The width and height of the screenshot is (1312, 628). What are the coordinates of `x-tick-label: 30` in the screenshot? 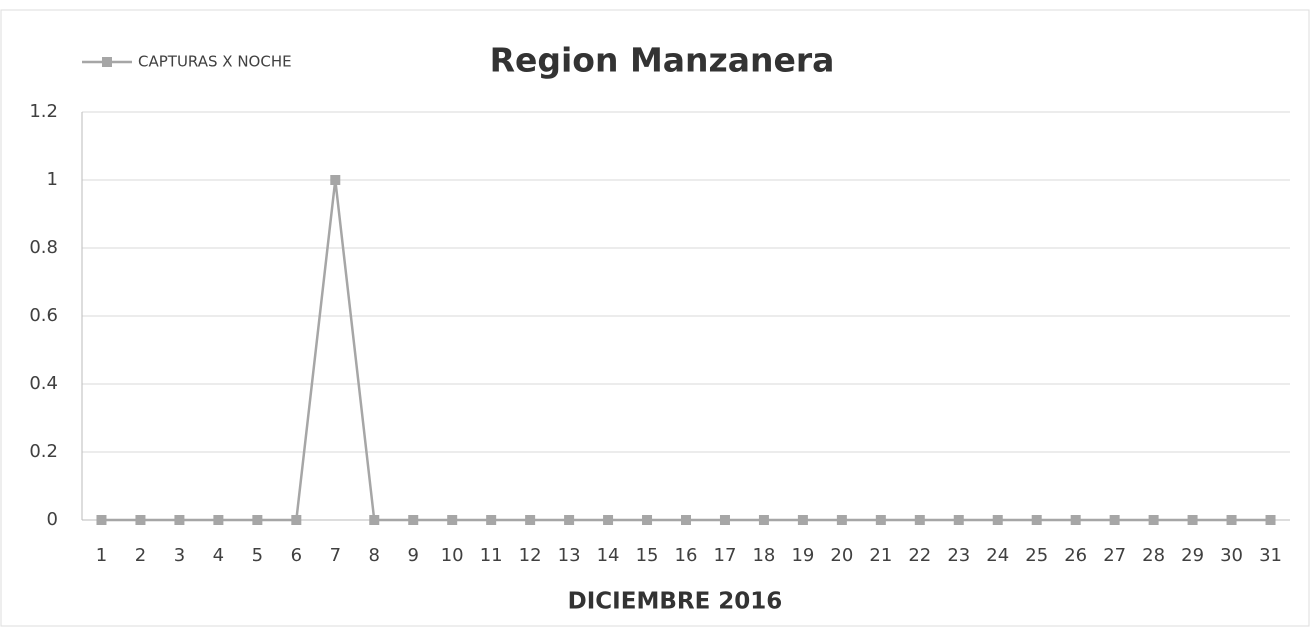 It's located at (1231, 555).